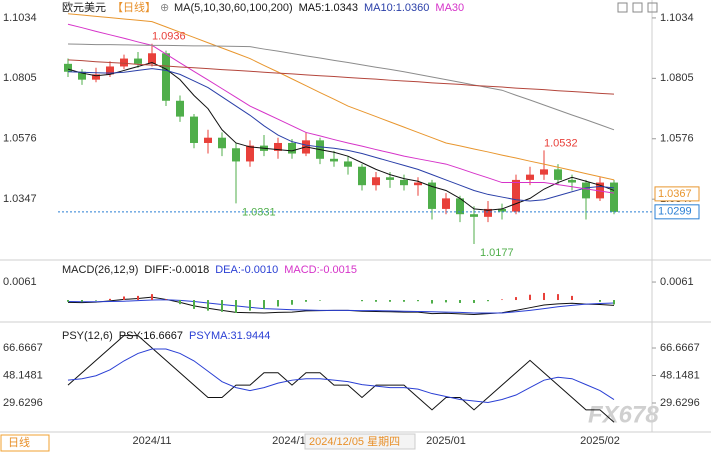 The width and height of the screenshot is (711, 452). I want to click on toolbar-icons, so click(637, 7).